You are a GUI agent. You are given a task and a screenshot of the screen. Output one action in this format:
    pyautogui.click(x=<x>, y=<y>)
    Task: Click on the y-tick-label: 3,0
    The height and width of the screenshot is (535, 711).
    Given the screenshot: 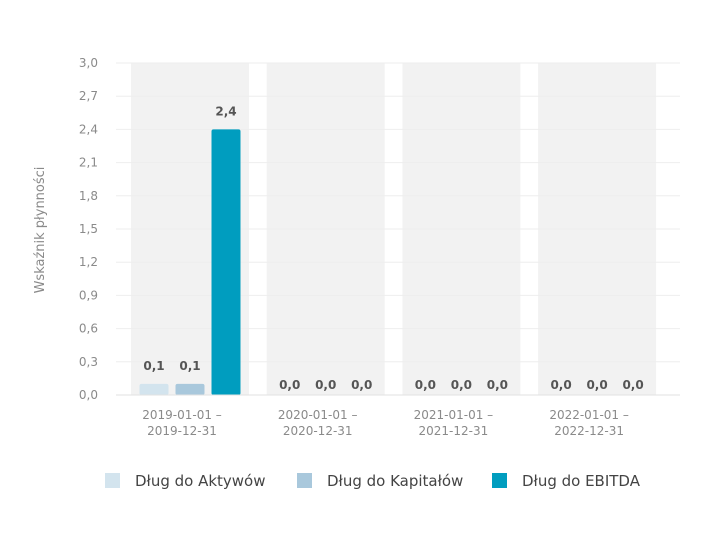 What is the action you would take?
    pyautogui.click(x=88, y=63)
    